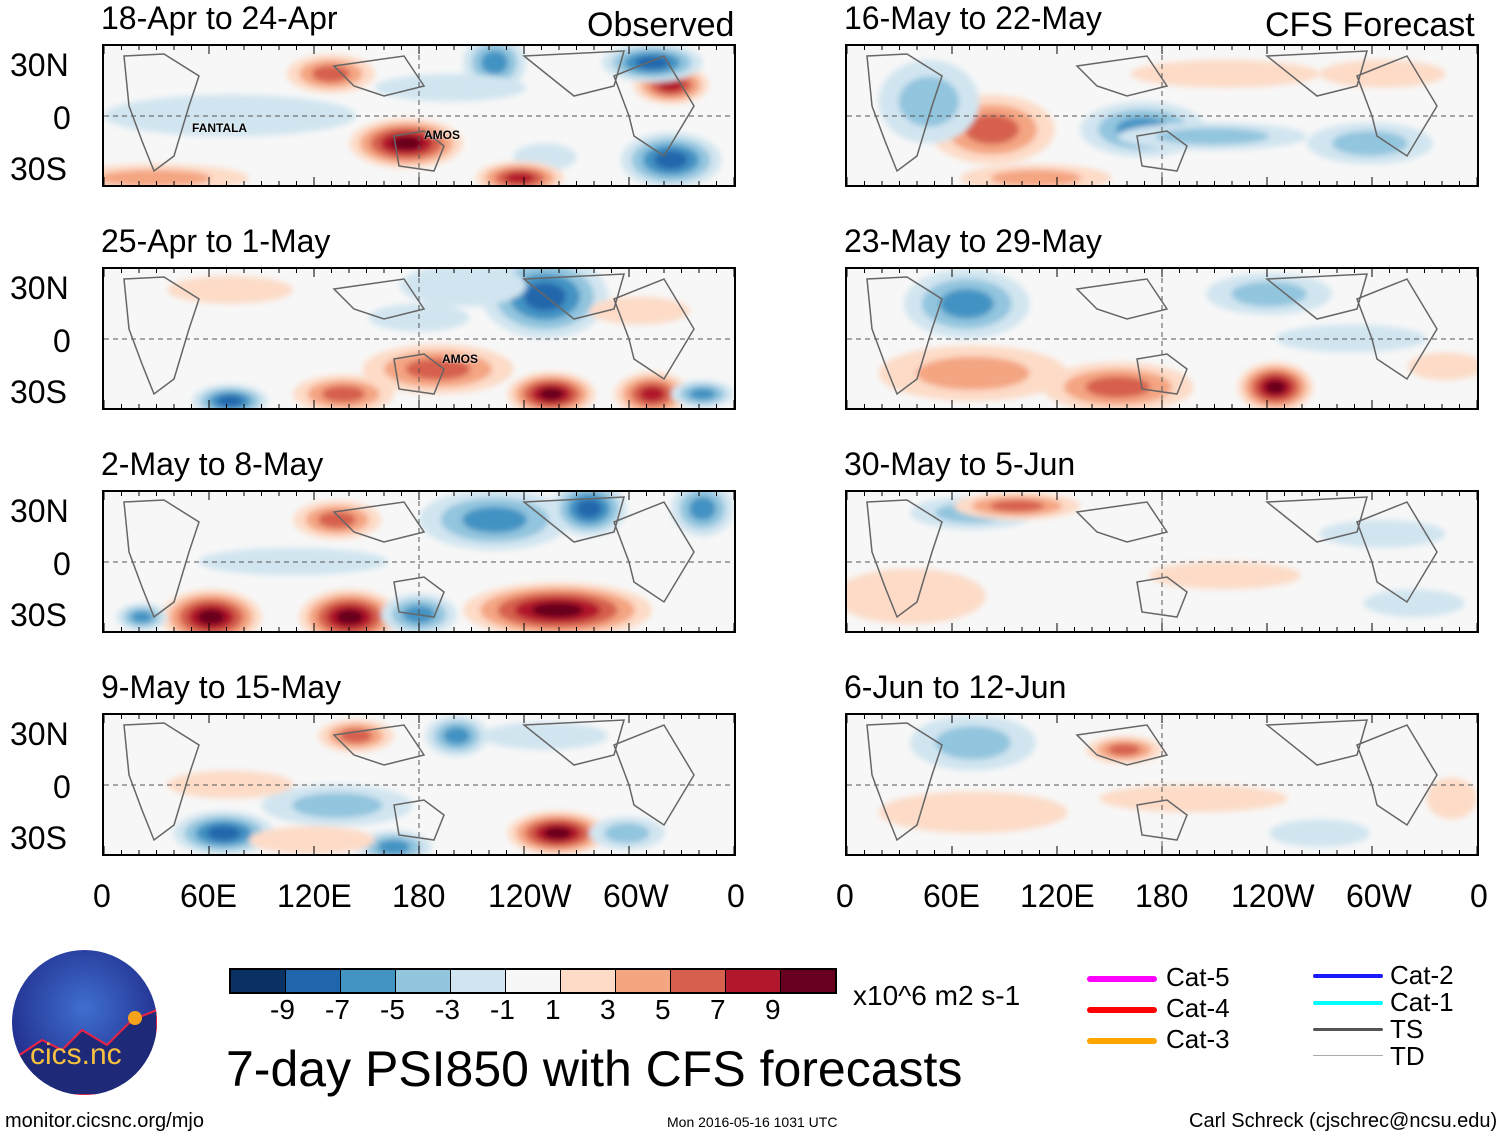 The height and width of the screenshot is (1137, 1510). What do you see at coordinates (220, 128) in the screenshot?
I see `storm-label: FANTALA` at bounding box center [220, 128].